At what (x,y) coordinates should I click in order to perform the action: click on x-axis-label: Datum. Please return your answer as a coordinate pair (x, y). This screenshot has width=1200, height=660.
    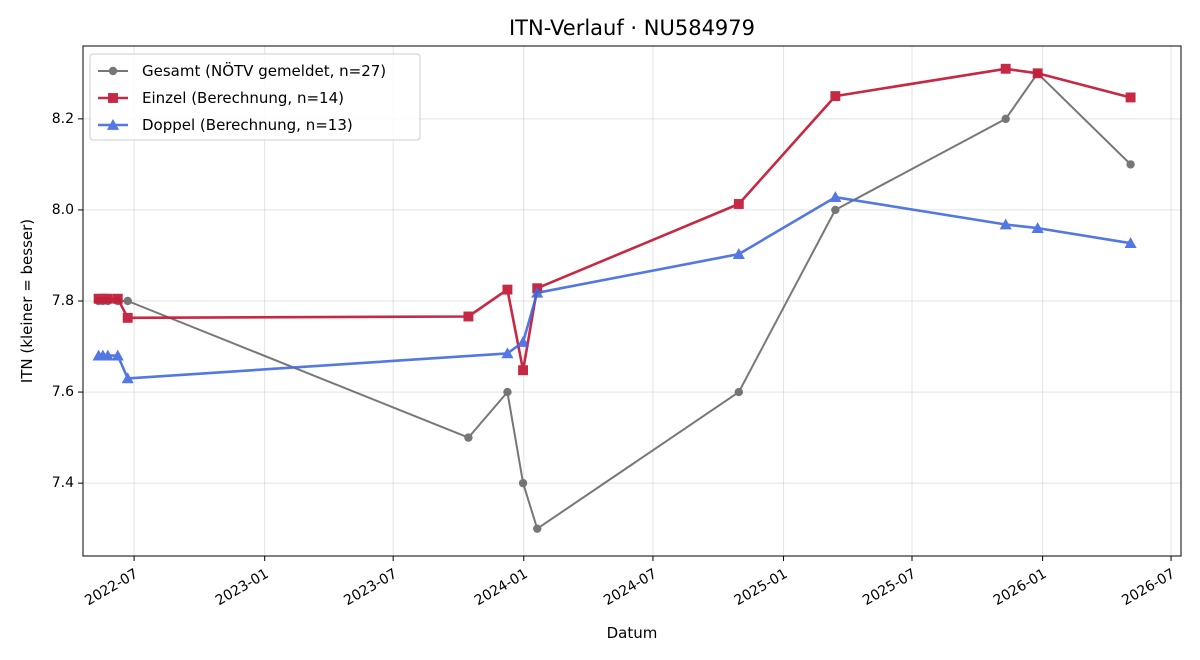
    Looking at the image, I should click on (632, 633).